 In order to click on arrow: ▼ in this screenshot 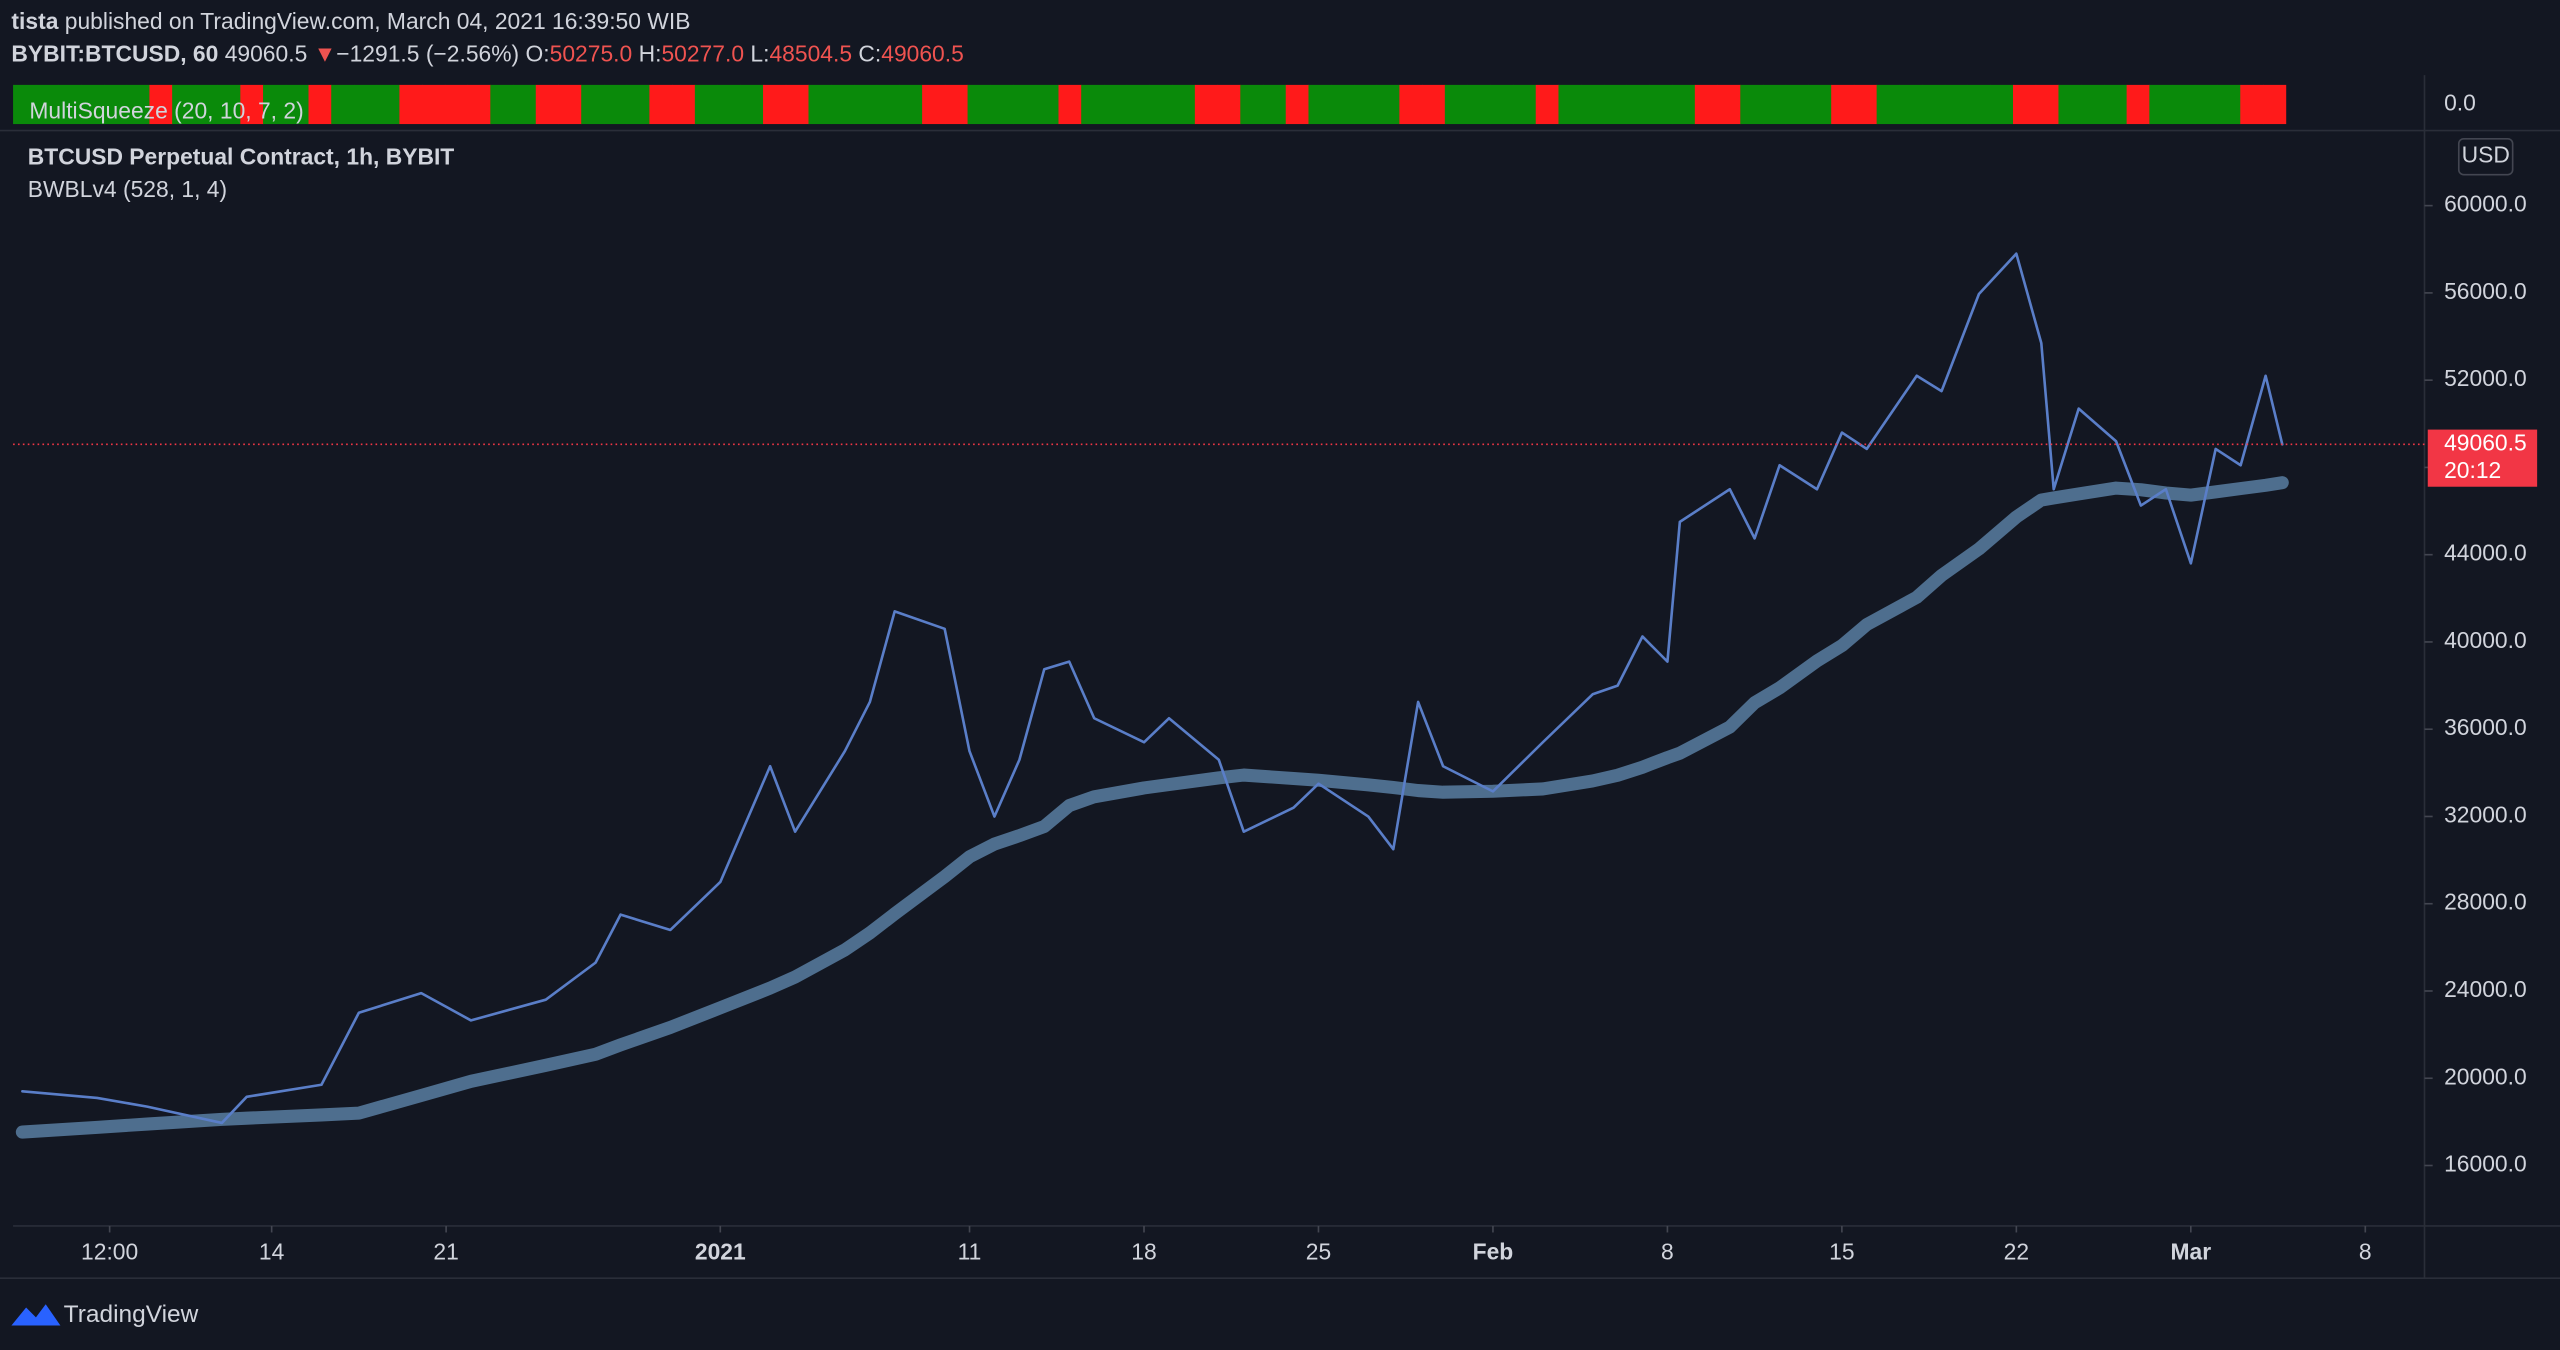, I will do `click(325, 54)`.